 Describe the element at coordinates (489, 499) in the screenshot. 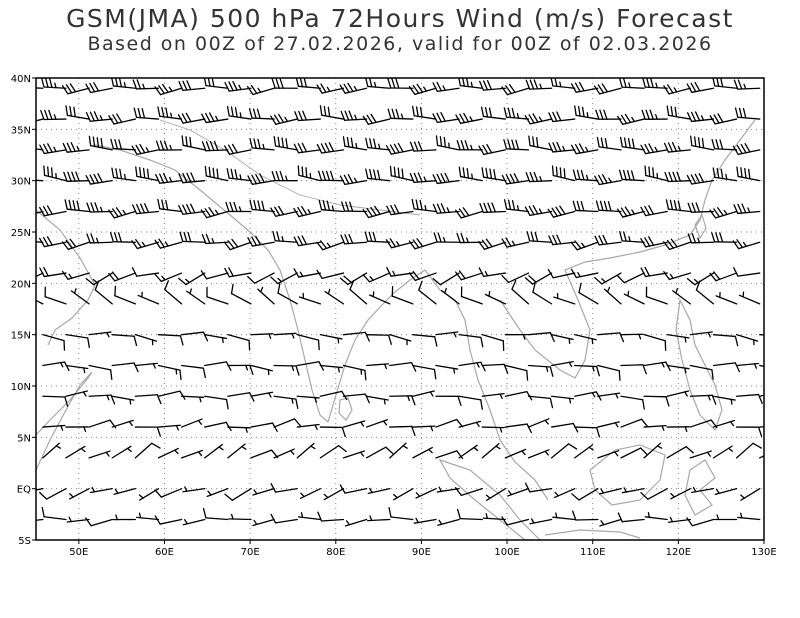

I see `sumatra` at that location.